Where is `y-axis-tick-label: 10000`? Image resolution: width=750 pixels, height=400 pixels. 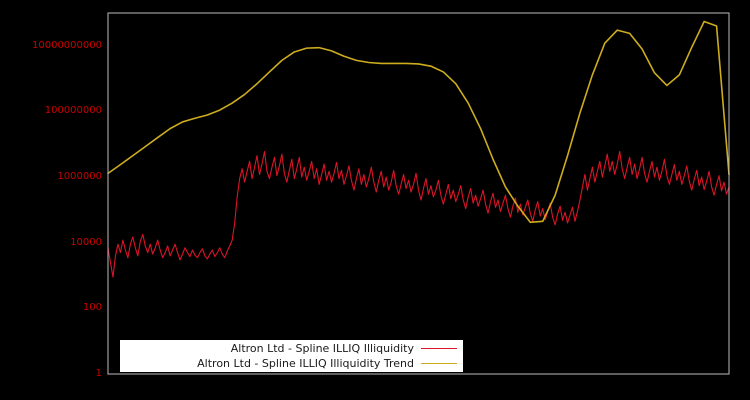 y-axis-tick-label: 10000 is located at coordinates (86, 242).